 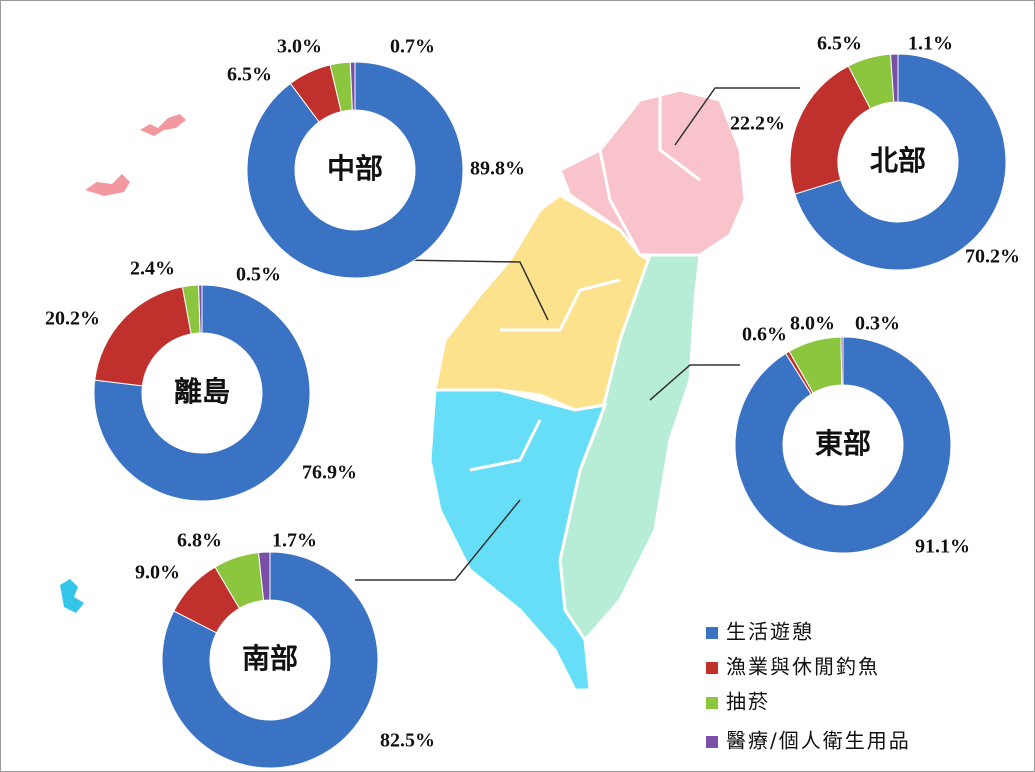 I want to click on region-label: 東部, so click(x=843, y=443).